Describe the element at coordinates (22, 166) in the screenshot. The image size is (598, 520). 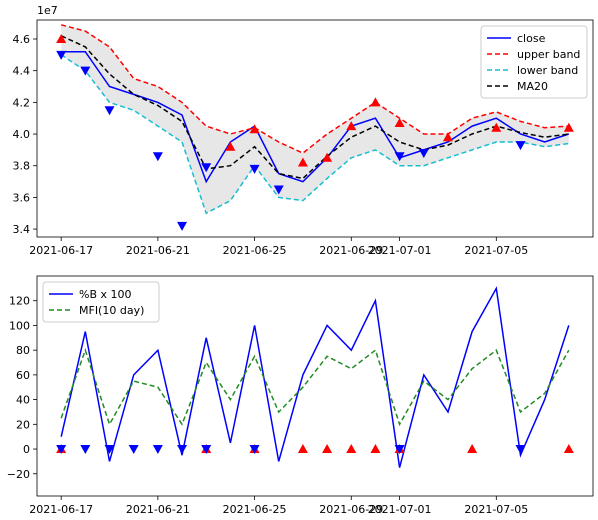
I see `y-tick-label: 3.8` at that location.